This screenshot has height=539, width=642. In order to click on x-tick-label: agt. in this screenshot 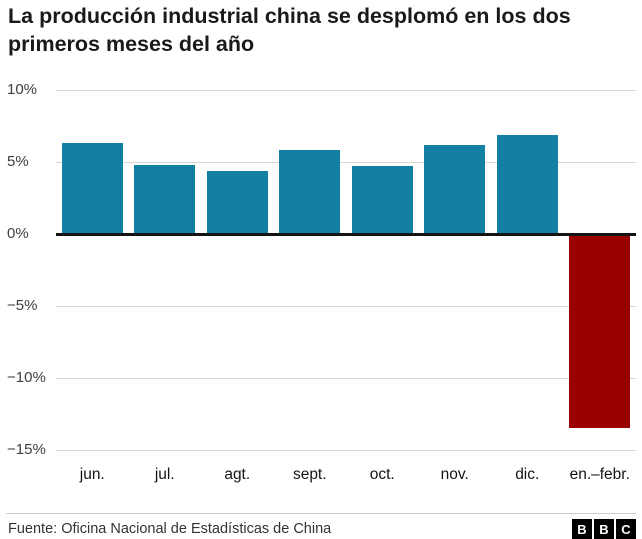, I will do `click(237, 474)`.